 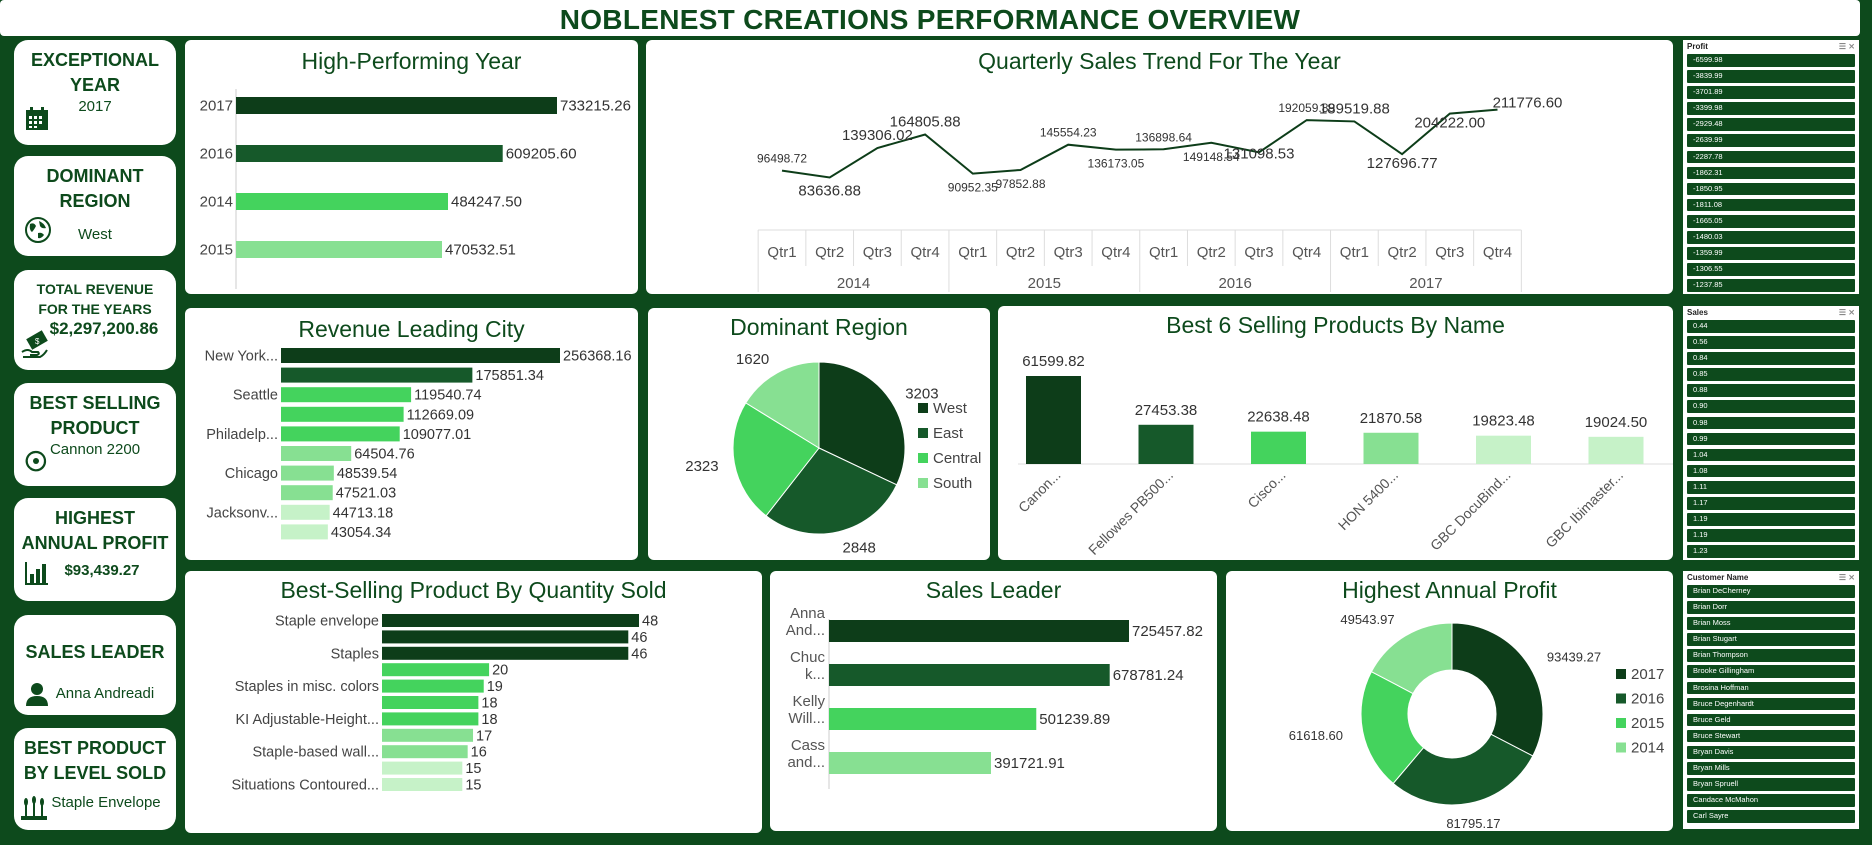 What do you see at coordinates (1771, 269) in the screenshot?
I see `slicer-item: -1306.55` at bounding box center [1771, 269].